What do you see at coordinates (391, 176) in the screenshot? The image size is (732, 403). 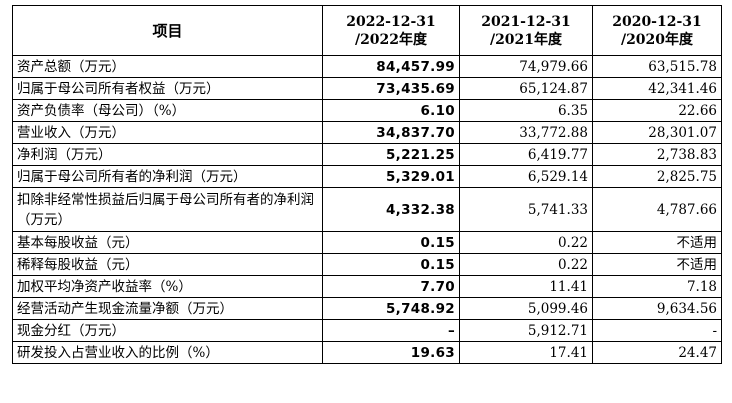 I see `value-2022: 5,329.01` at bounding box center [391, 176].